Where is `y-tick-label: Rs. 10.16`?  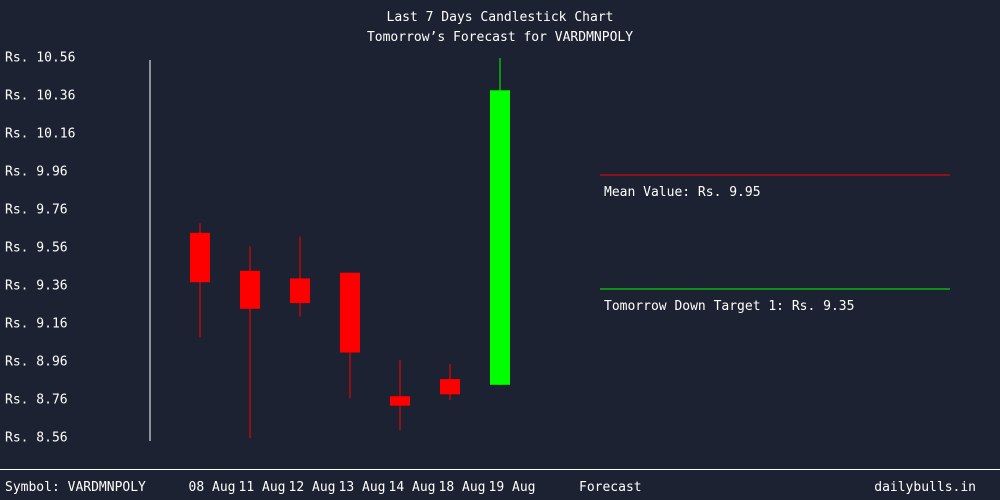
y-tick-label: Rs. 10.16 is located at coordinates (40, 134).